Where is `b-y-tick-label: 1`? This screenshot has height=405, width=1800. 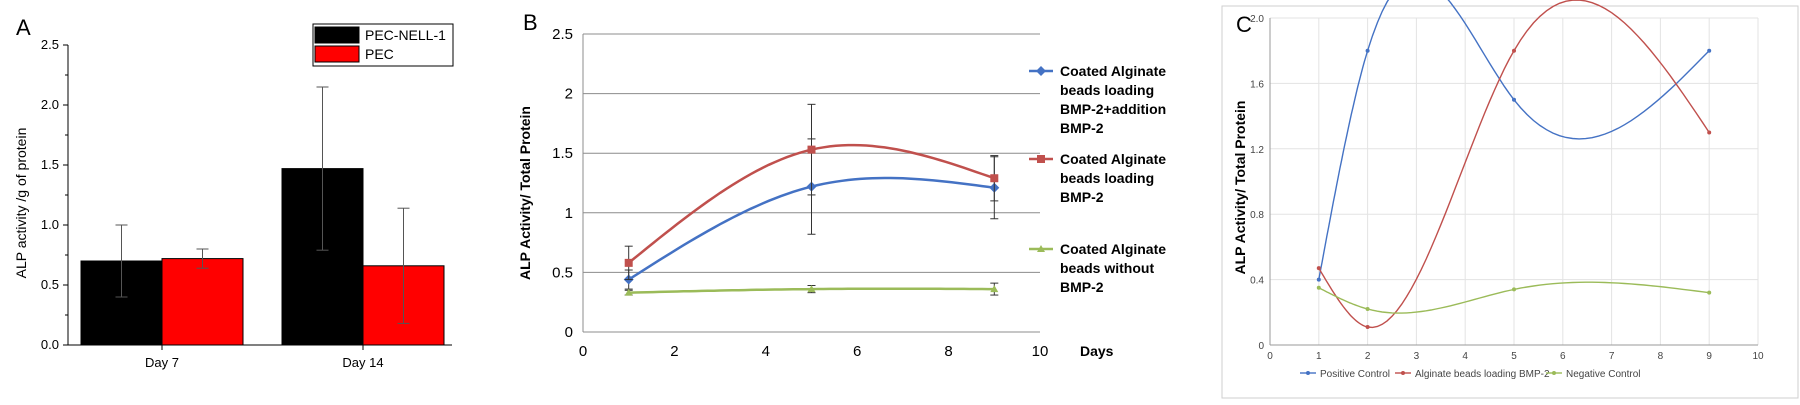
b-y-tick-label: 1 is located at coordinates (569, 213).